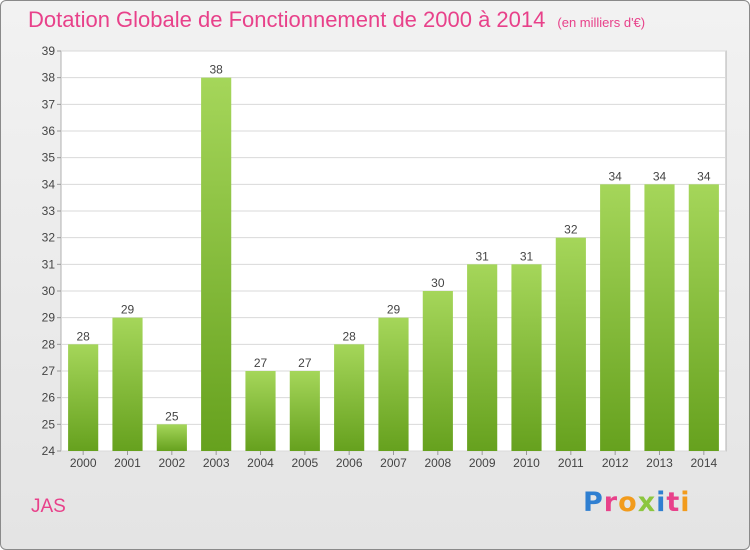 This screenshot has width=750, height=550. Describe the element at coordinates (527, 256) in the screenshot. I see `data-label-2010: 31` at that location.